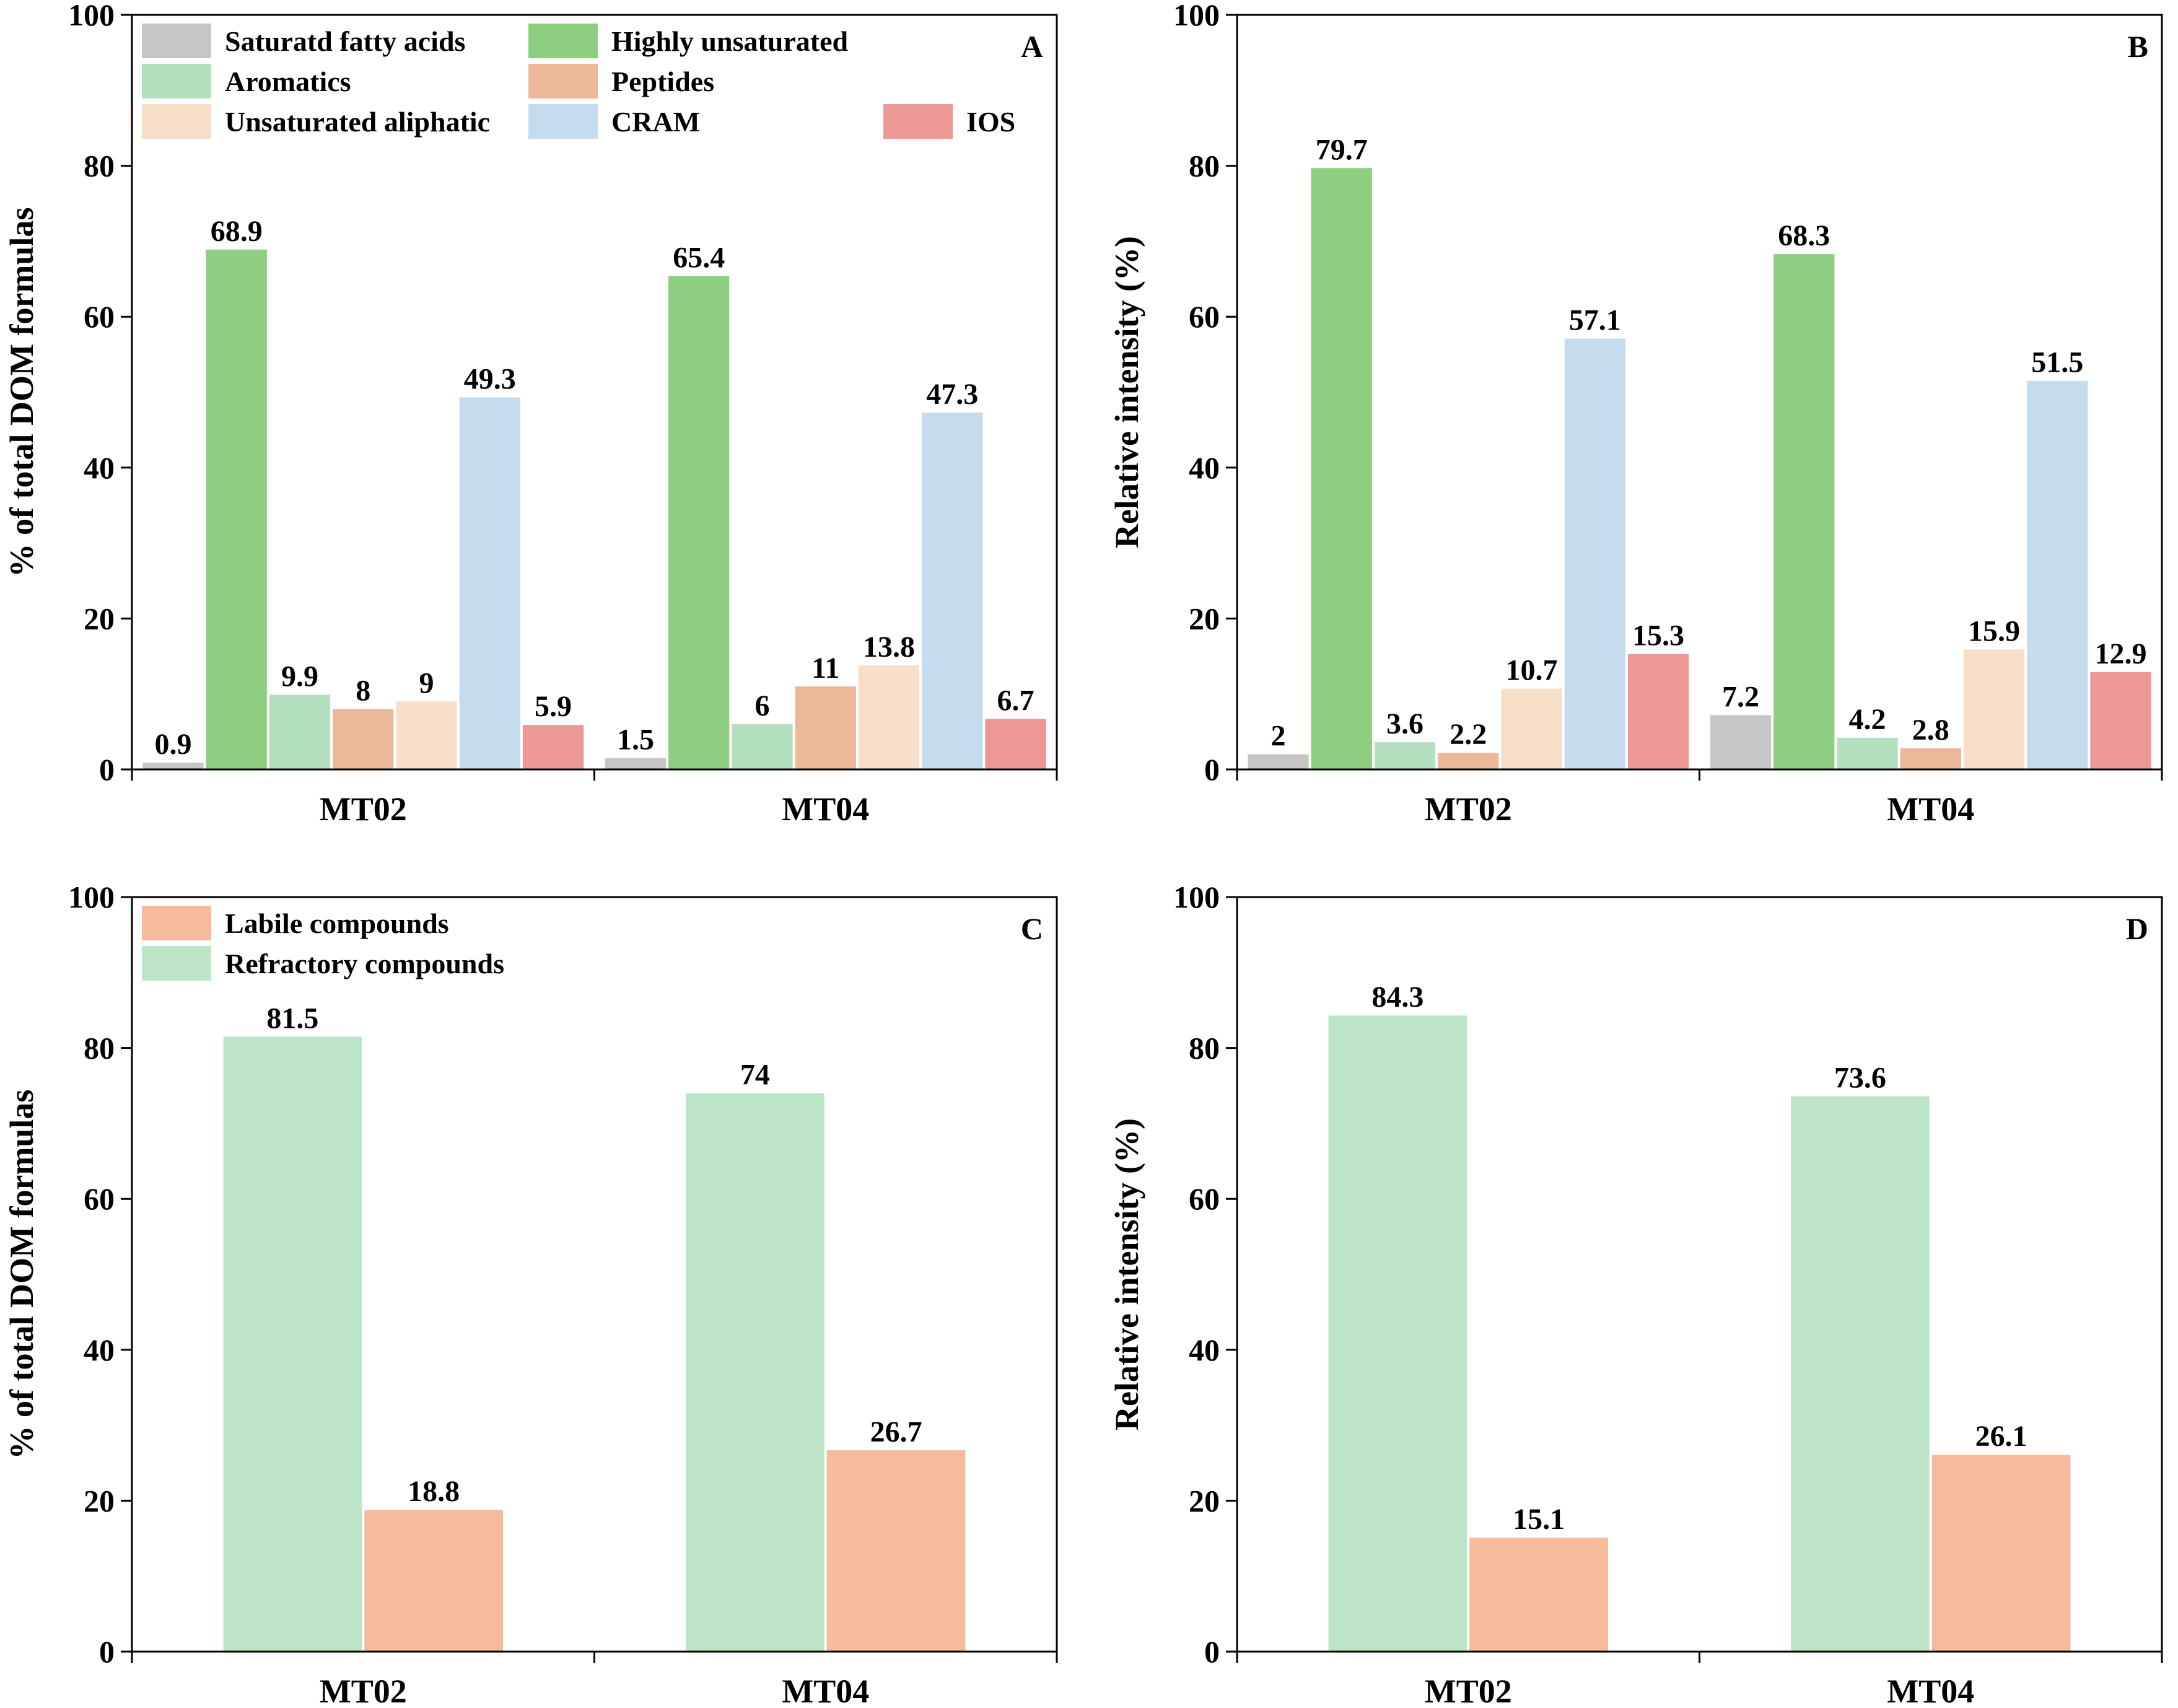  What do you see at coordinates (554, 706) in the screenshot?
I see `bar-value-label: 5.9` at bounding box center [554, 706].